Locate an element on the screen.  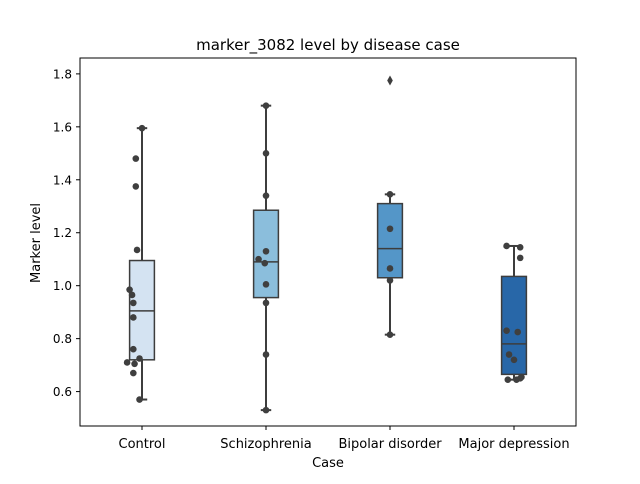
y-tick-label: 0.8 is located at coordinates (62, 339).